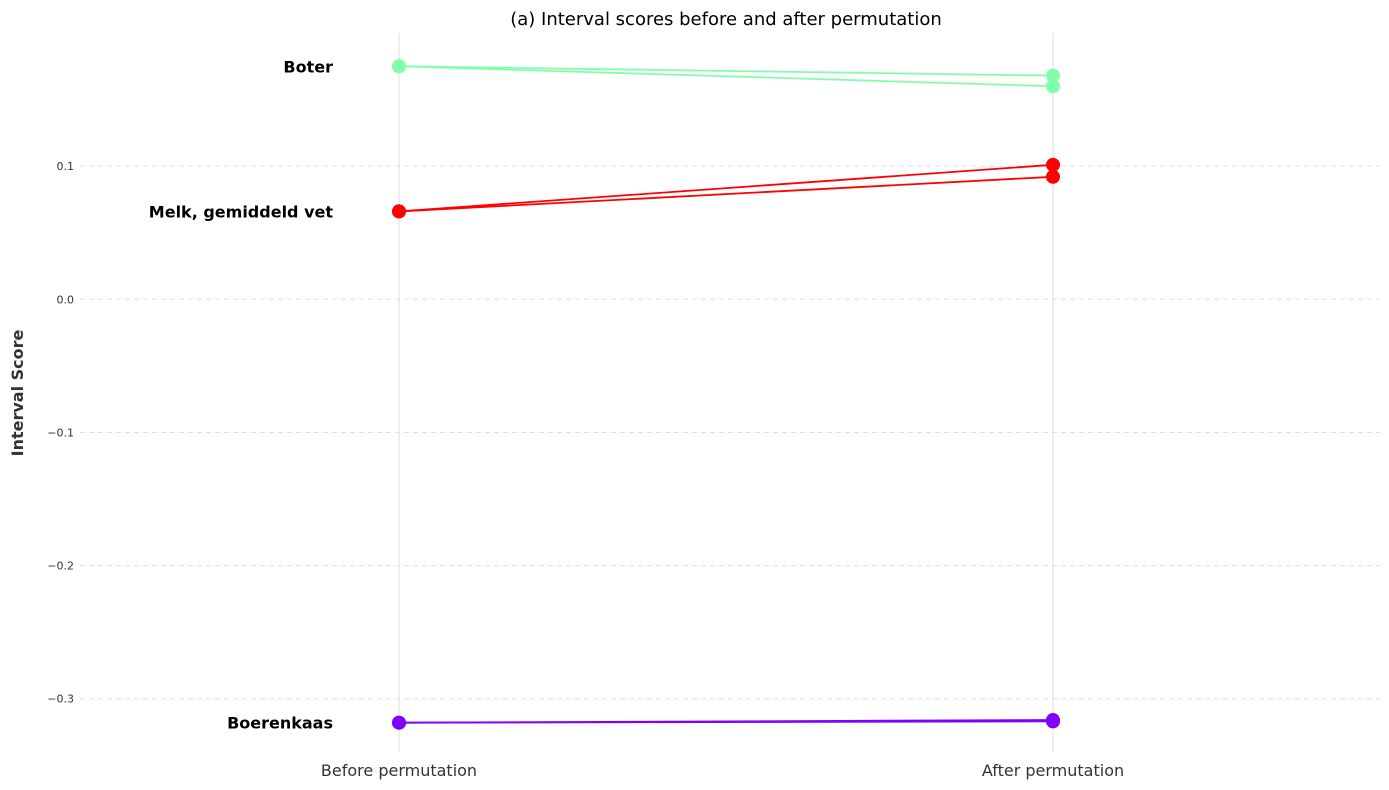  I want to click on y-tick-label: −0.2, so click(60, 566).